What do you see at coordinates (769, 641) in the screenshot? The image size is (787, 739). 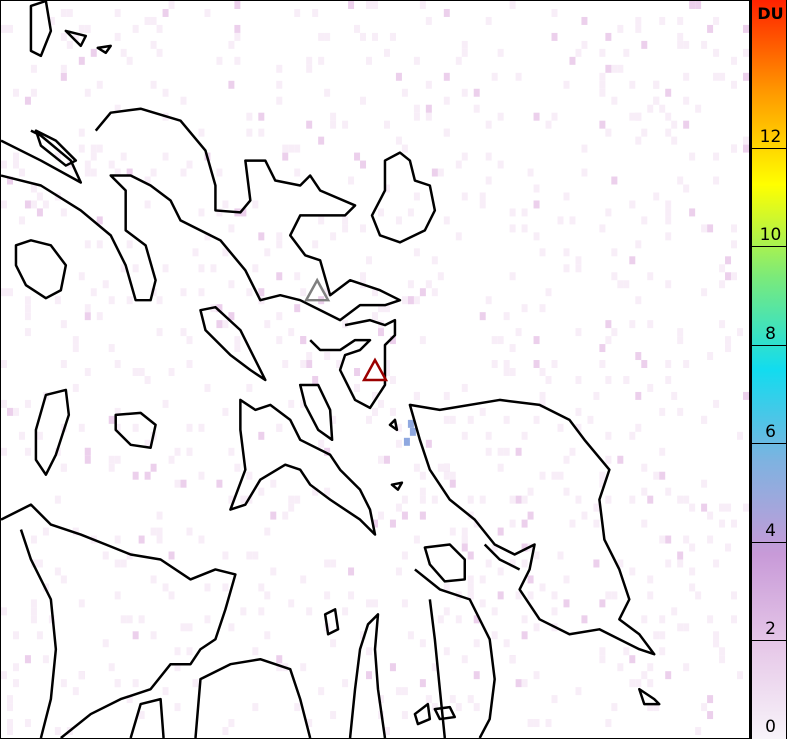 I see `colorbar-tick` at bounding box center [769, 641].